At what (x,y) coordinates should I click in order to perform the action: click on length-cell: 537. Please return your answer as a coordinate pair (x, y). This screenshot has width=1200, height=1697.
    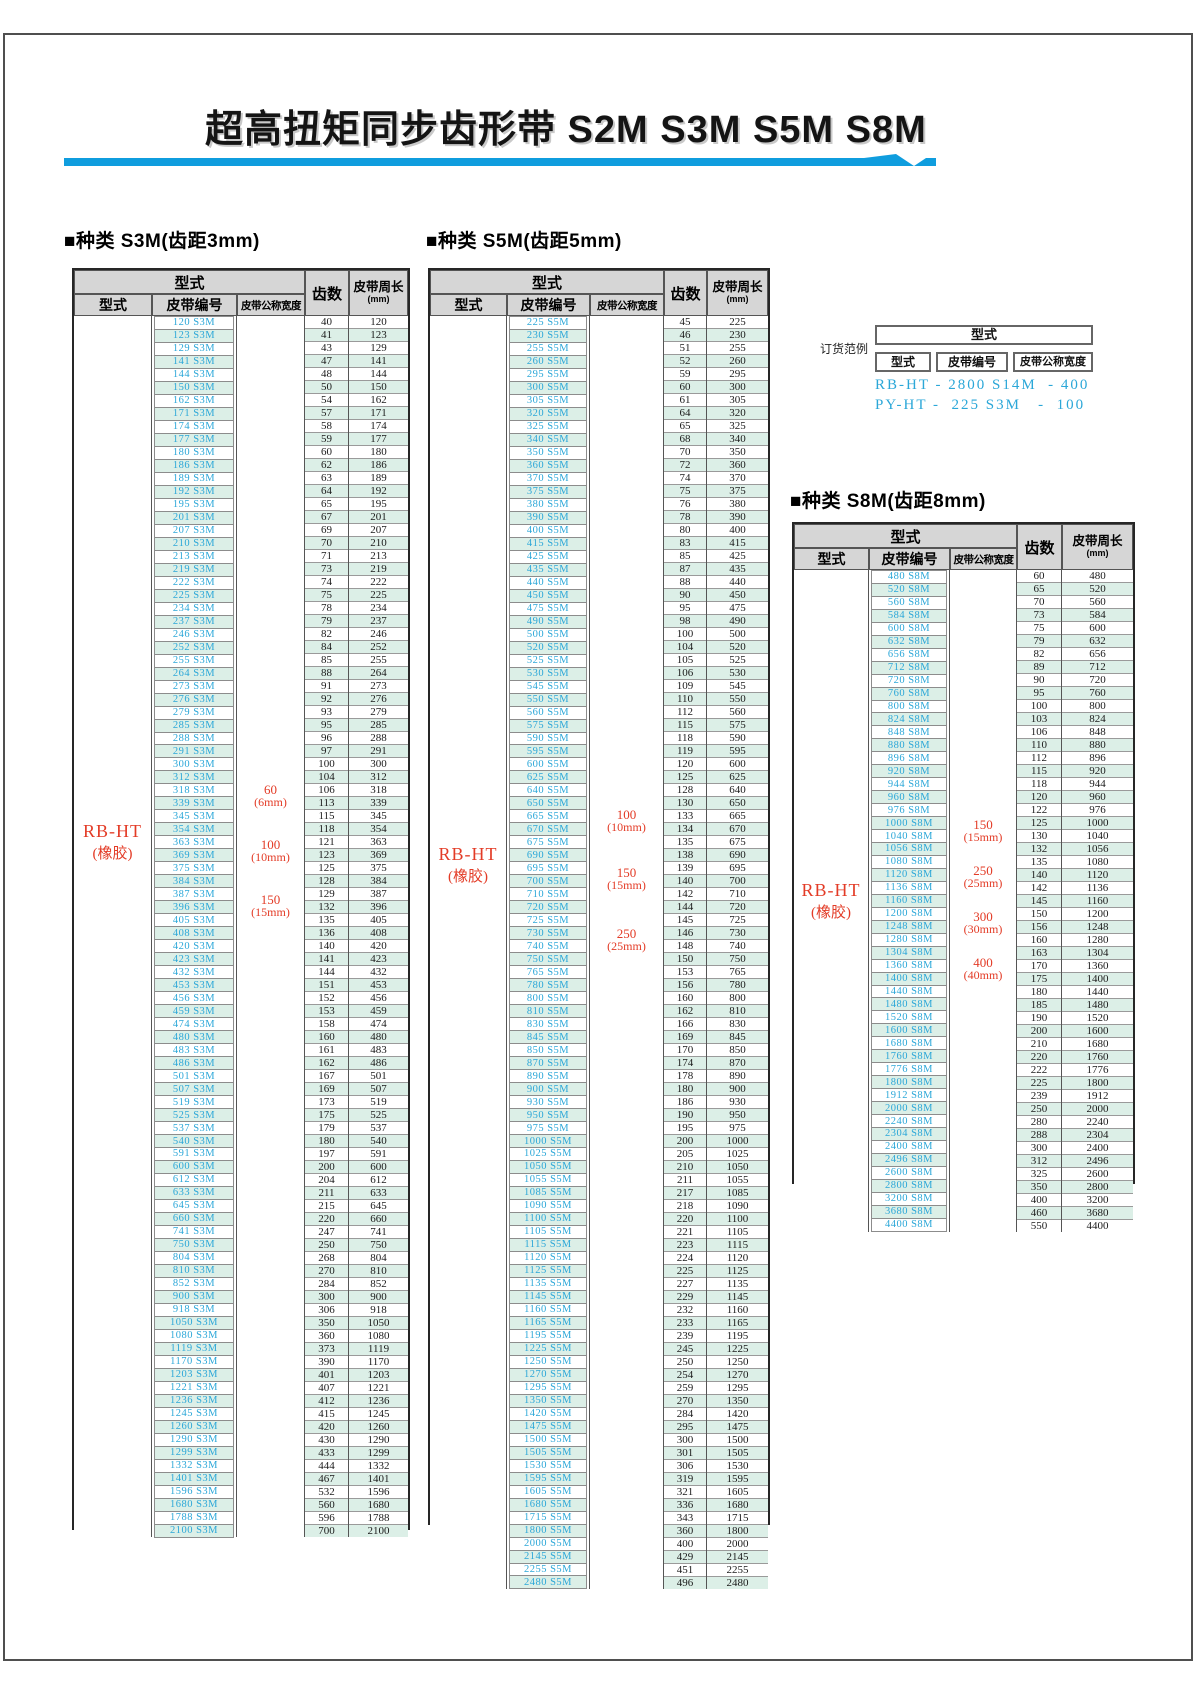
    Looking at the image, I should click on (378, 1128).